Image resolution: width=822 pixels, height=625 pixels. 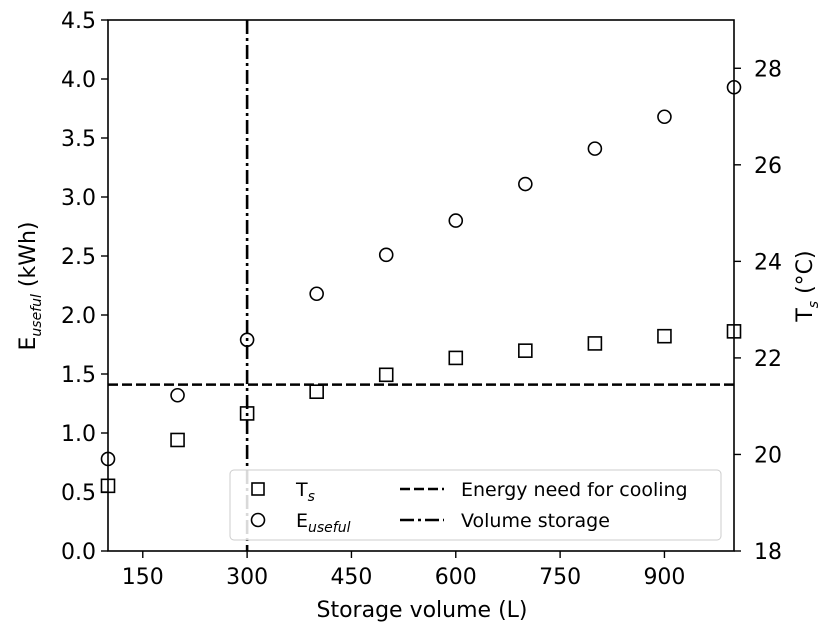 I want to click on y-axis-label-main: E, so click(x=28, y=344).